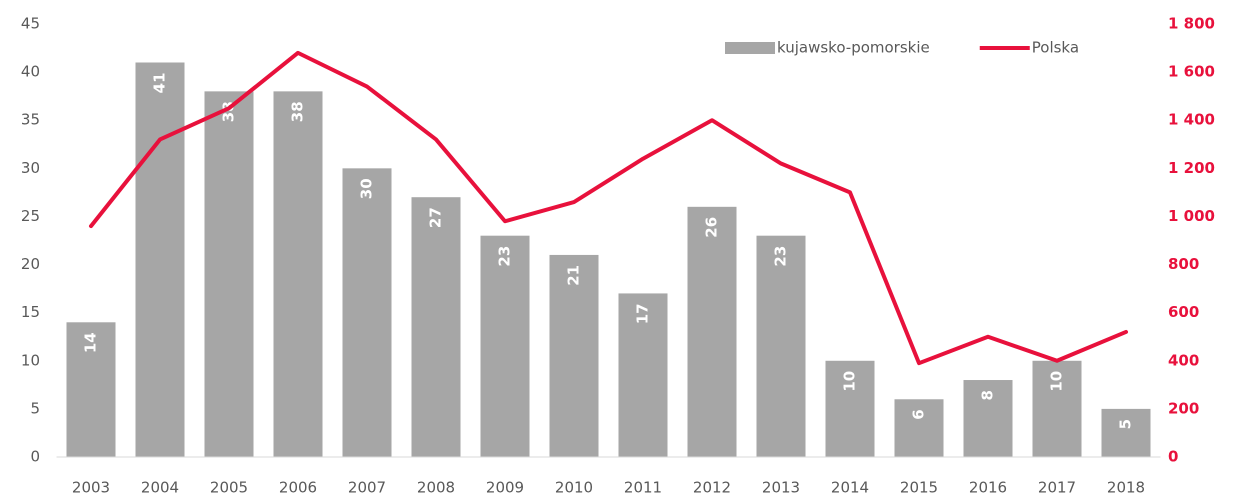  What do you see at coordinates (505, 488) in the screenshot?
I see `x-tick-label: 2009` at bounding box center [505, 488].